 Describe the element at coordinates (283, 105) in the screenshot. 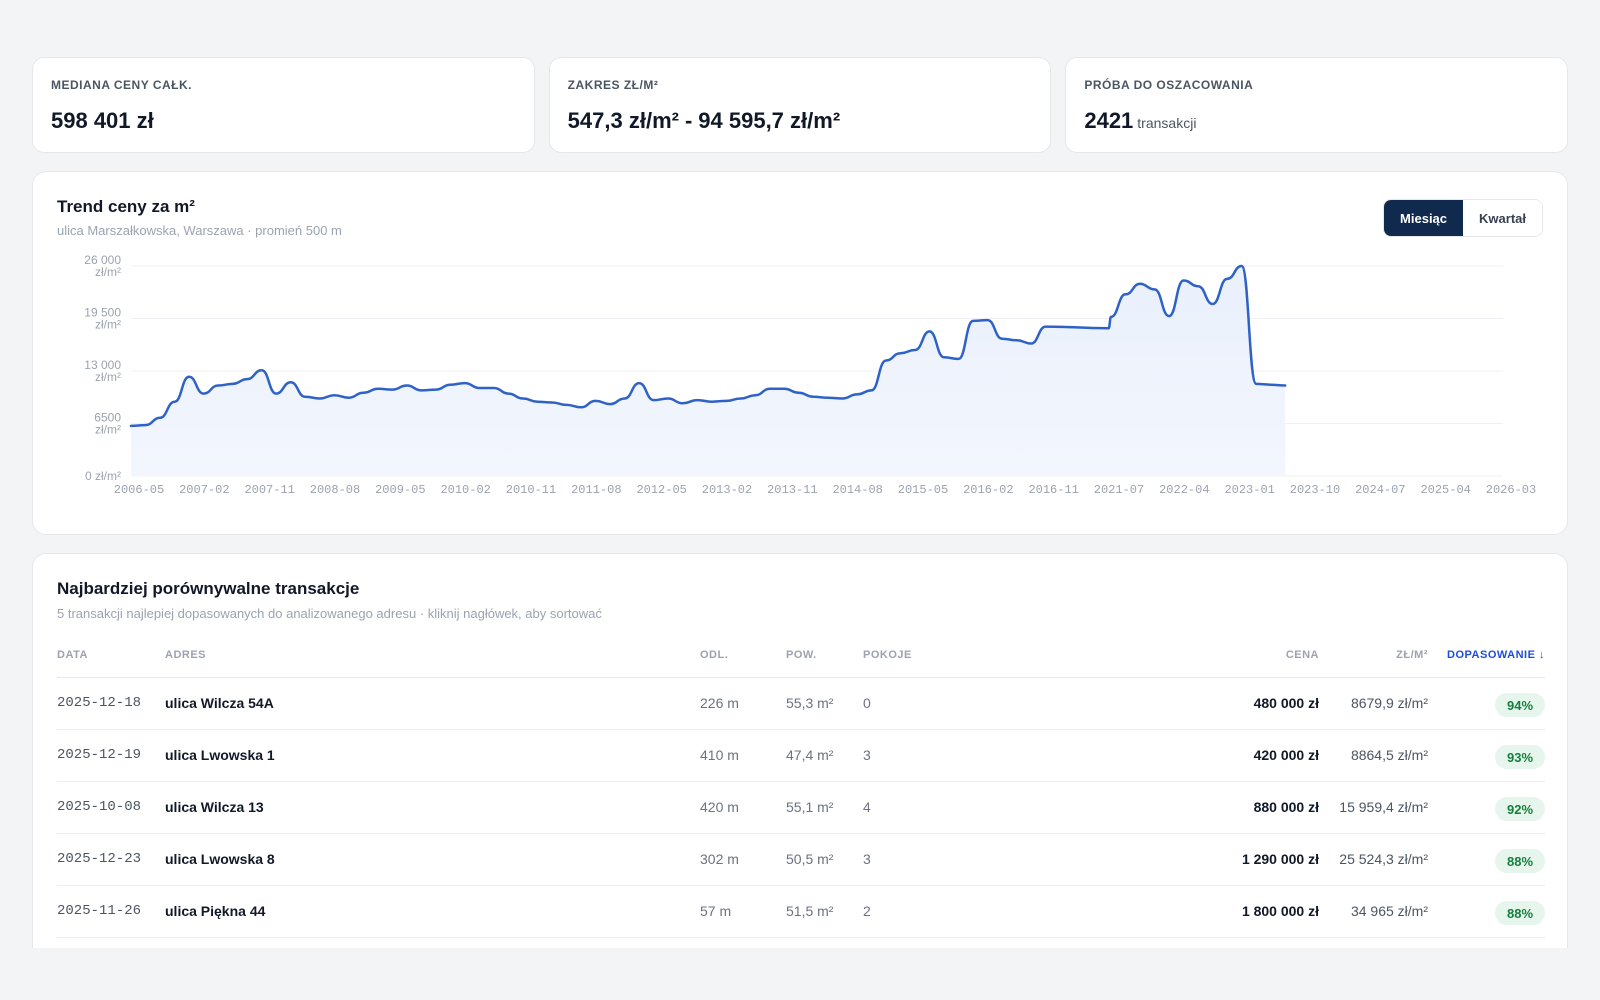

I see `stat-card-median-price: MEDIANA CENY CAŁK. 598 401 zł` at that location.